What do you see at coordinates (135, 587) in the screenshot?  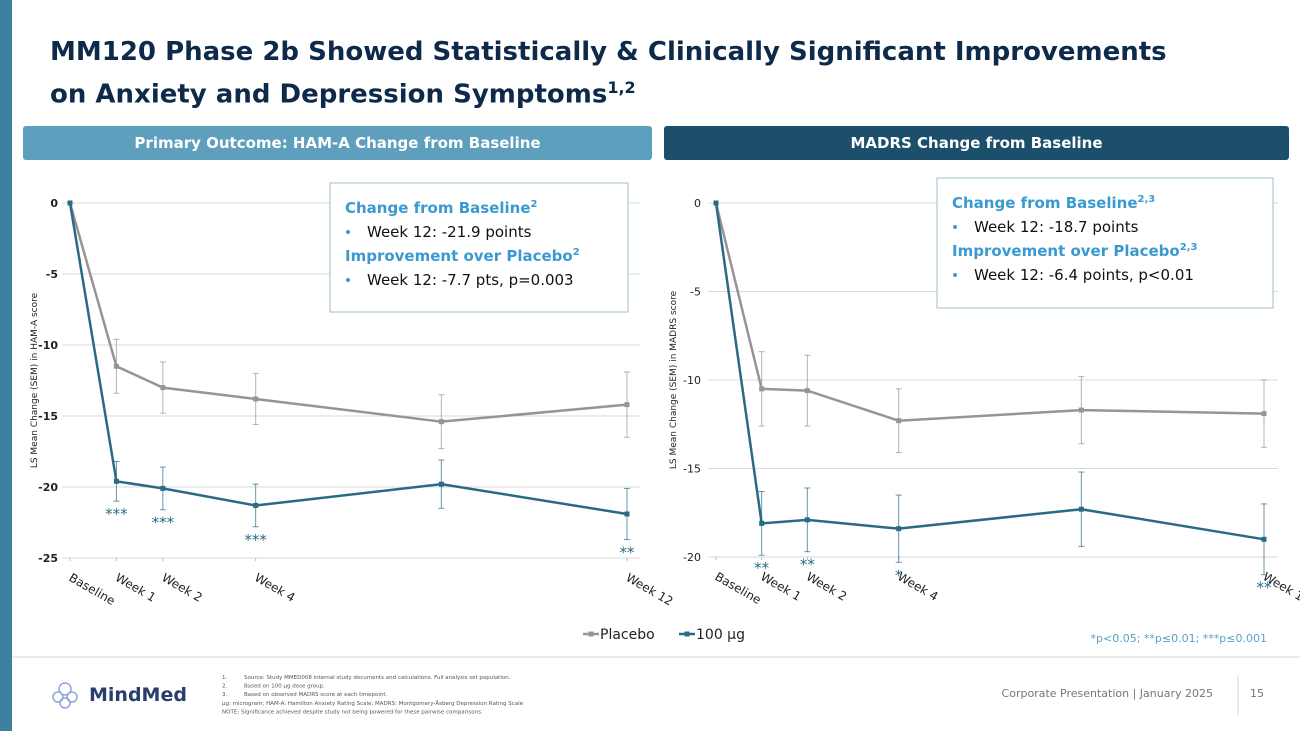 I see `x-tick-label: Week 1` at bounding box center [135, 587].